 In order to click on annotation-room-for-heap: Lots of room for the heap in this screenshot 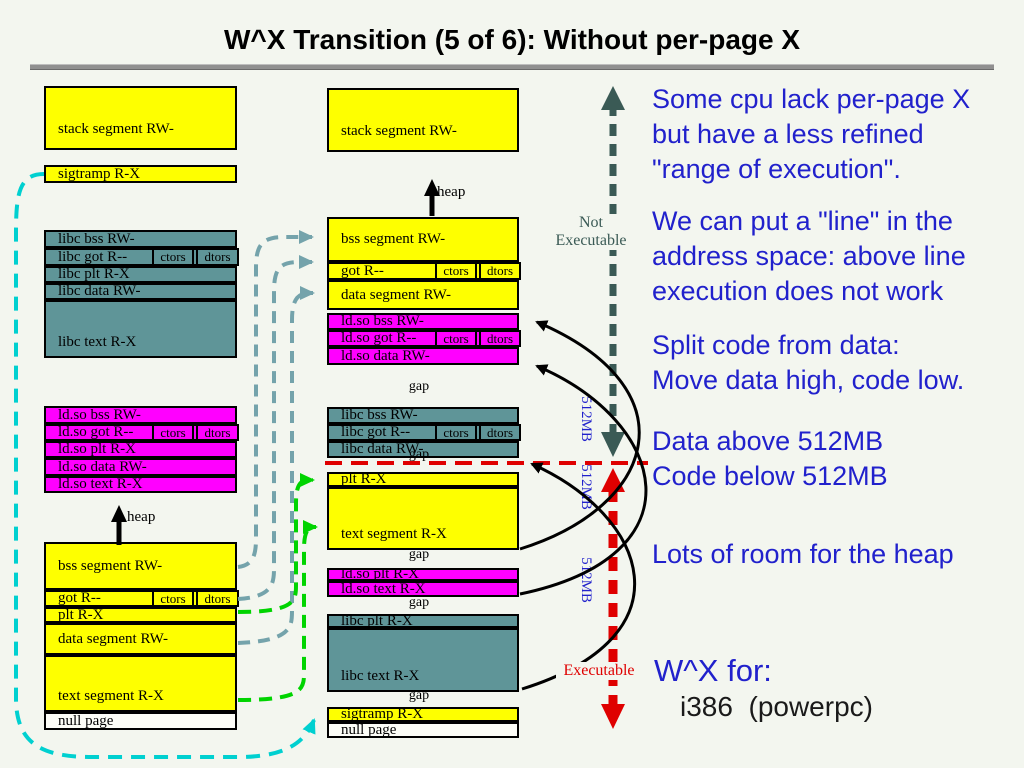, I will do `click(803, 554)`.